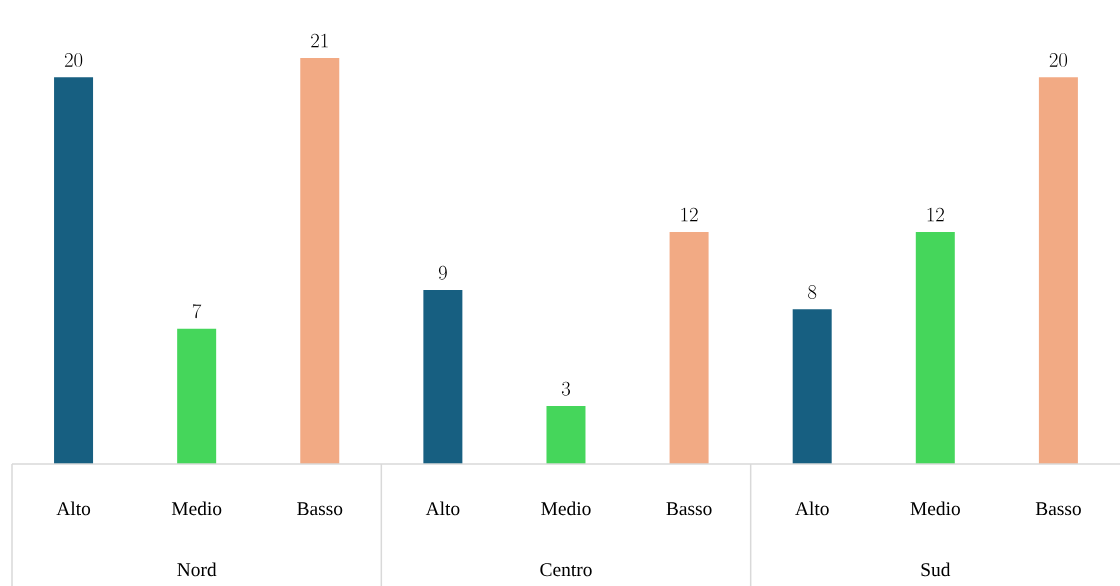 The height and width of the screenshot is (586, 1120). What do you see at coordinates (566, 388) in the screenshot?
I see `data-label: 3` at bounding box center [566, 388].